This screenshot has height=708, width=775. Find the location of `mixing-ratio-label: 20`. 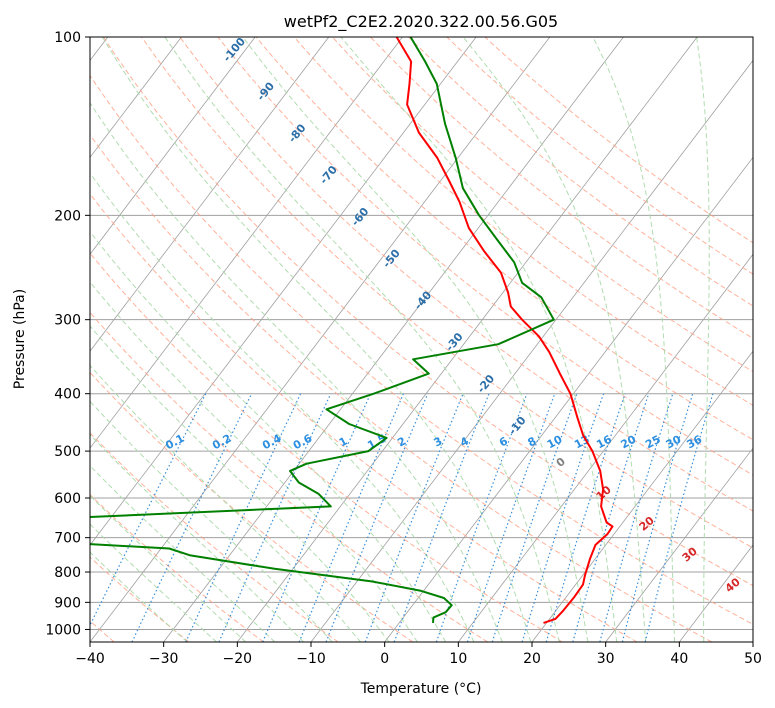

mixing-ratio-label: 20 is located at coordinates (629, 442).